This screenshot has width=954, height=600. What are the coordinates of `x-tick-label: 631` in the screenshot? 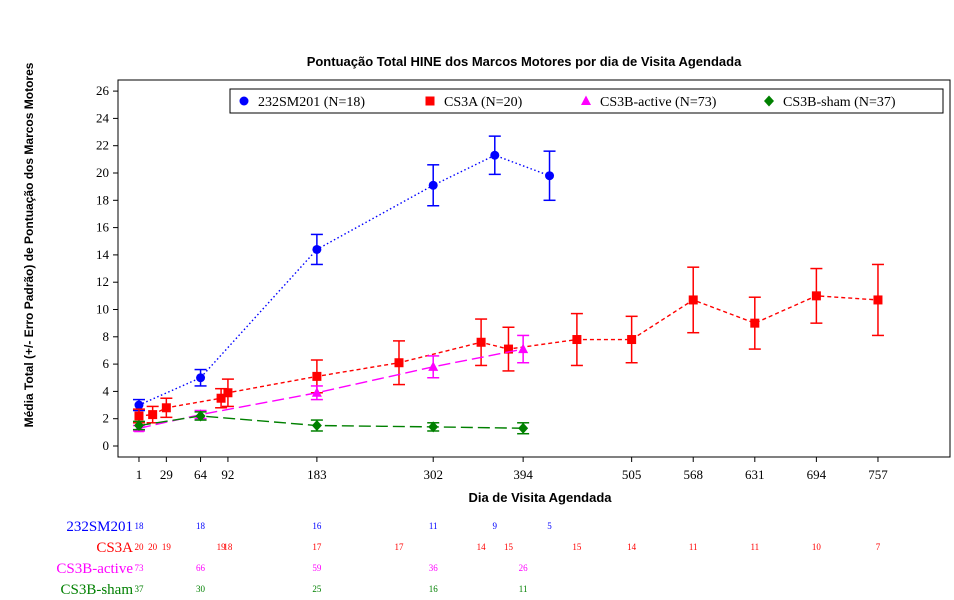 It's located at (755, 474).